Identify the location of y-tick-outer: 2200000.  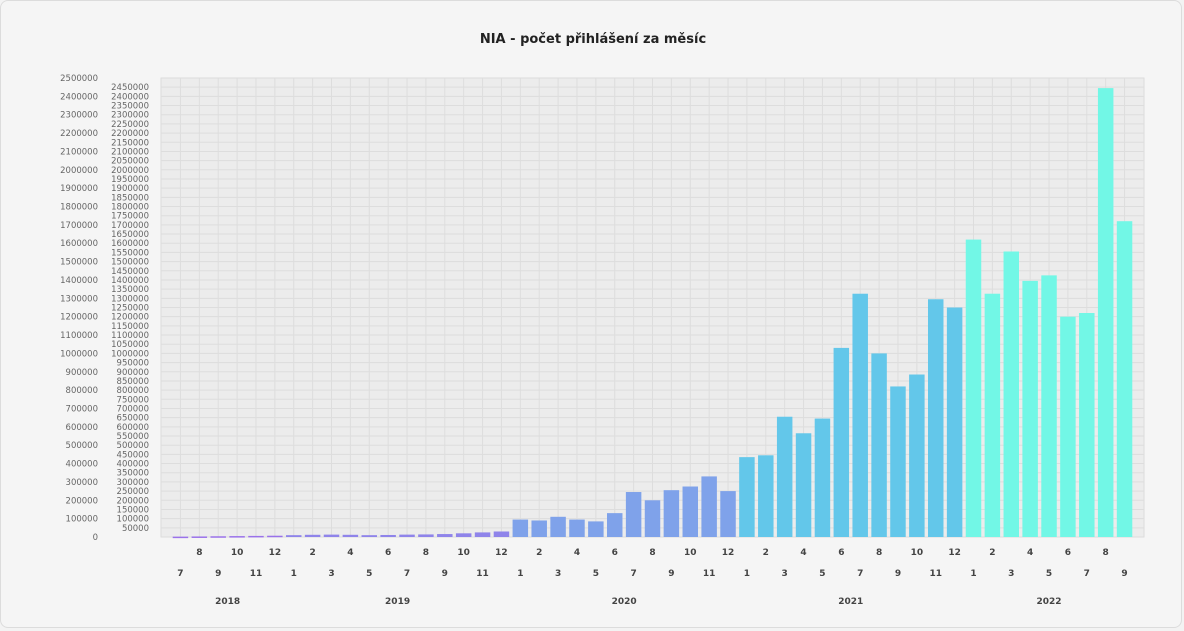
(79, 134).